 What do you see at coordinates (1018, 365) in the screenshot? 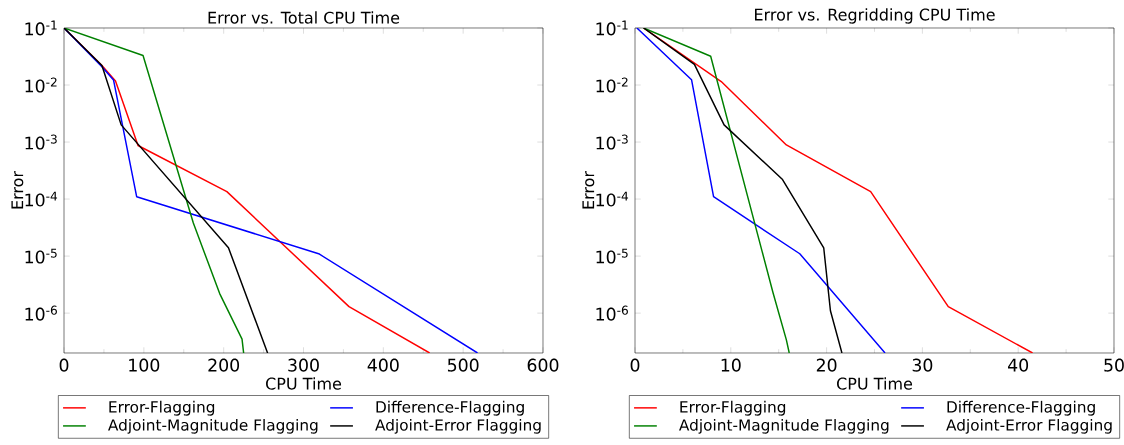
I see `x-tick-label: 40` at bounding box center [1018, 365].